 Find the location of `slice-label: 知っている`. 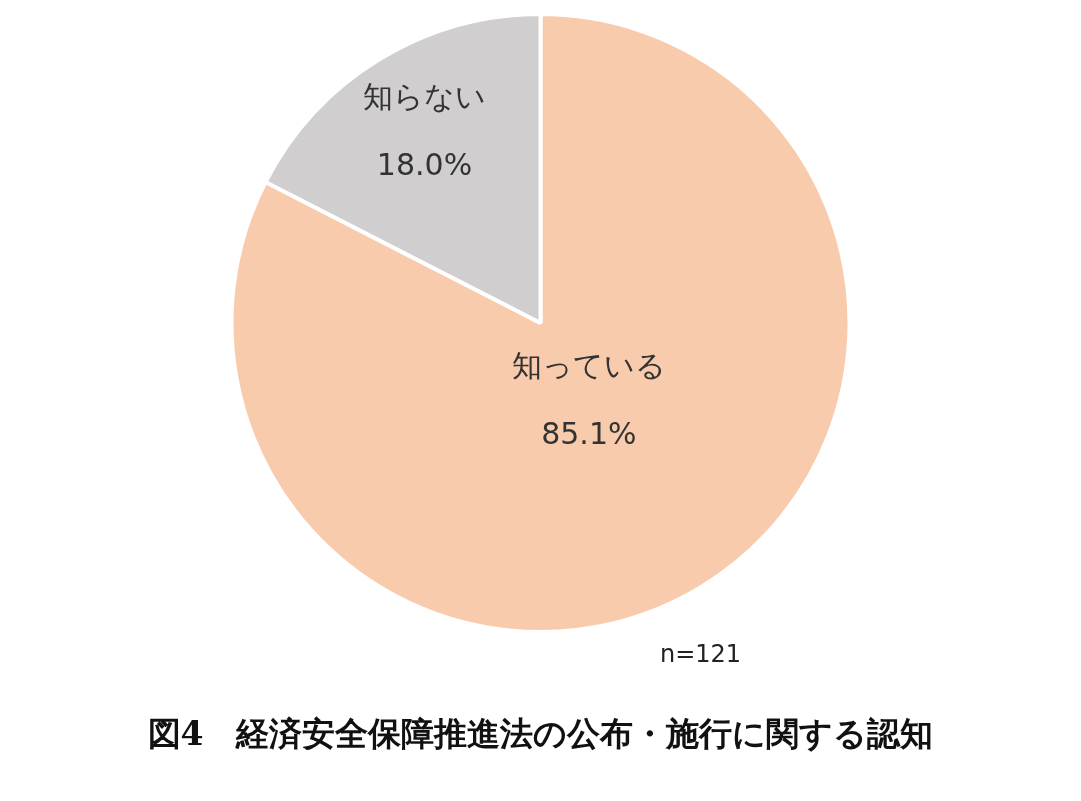

slice-label: 知っている is located at coordinates (588, 365).